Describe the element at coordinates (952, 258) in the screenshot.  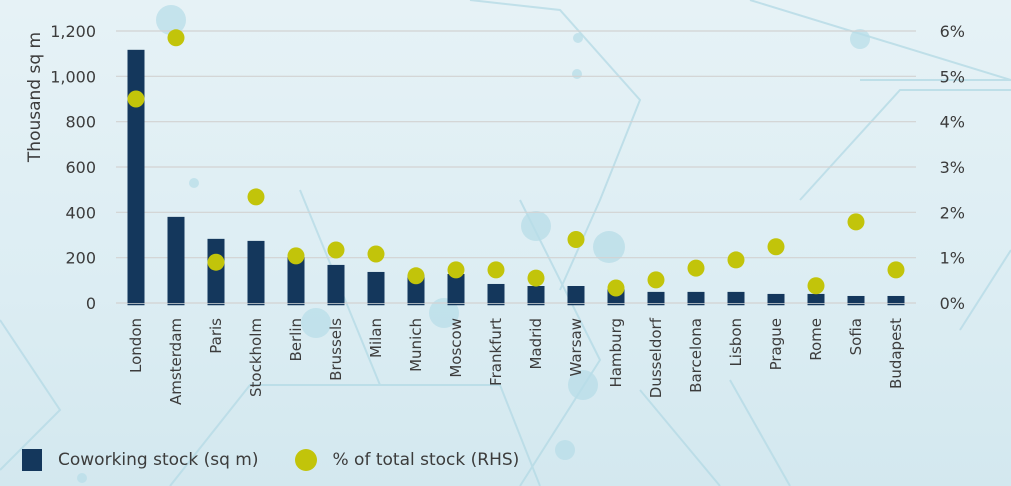
I see `y2-tick-label: 1%` at that location.